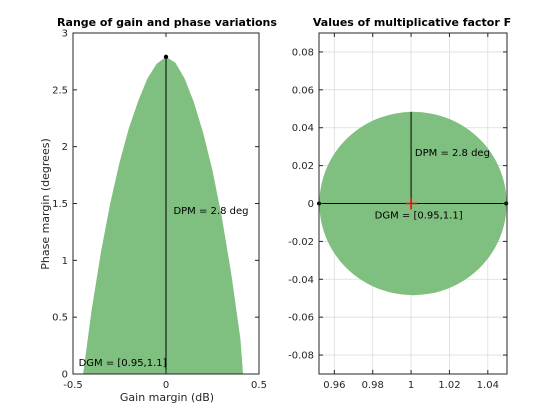 This screenshot has width=560, height=420. What do you see at coordinates (303, 52) in the screenshot?
I see `y-tick-label: 0.08` at bounding box center [303, 52].